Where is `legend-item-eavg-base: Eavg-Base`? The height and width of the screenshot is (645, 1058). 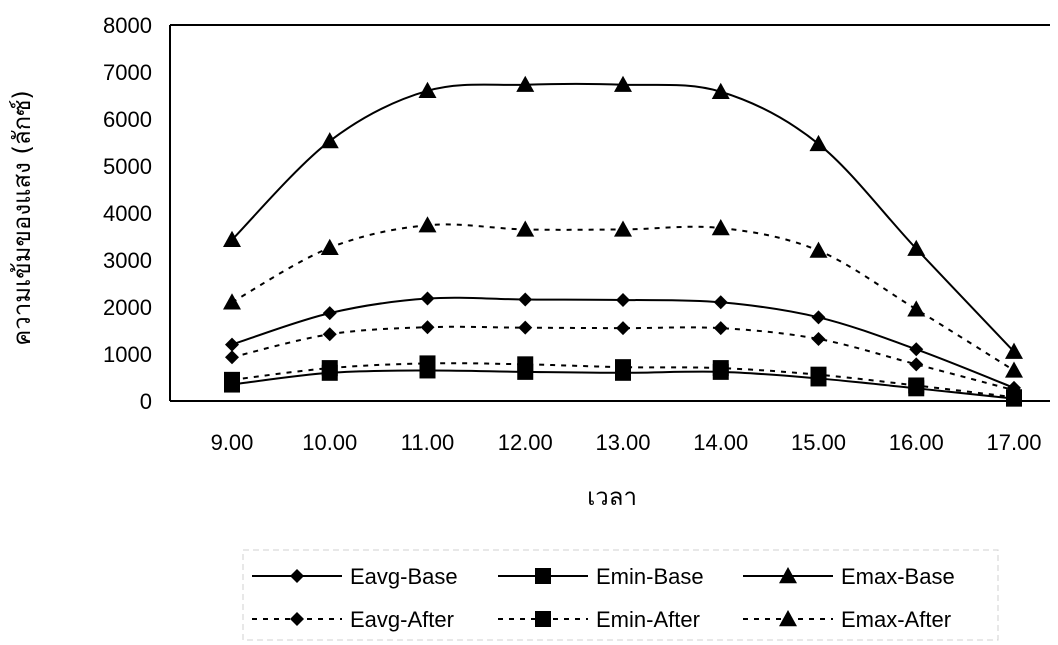
legend-item-eavg-base: Eavg-Base is located at coordinates (355, 576).